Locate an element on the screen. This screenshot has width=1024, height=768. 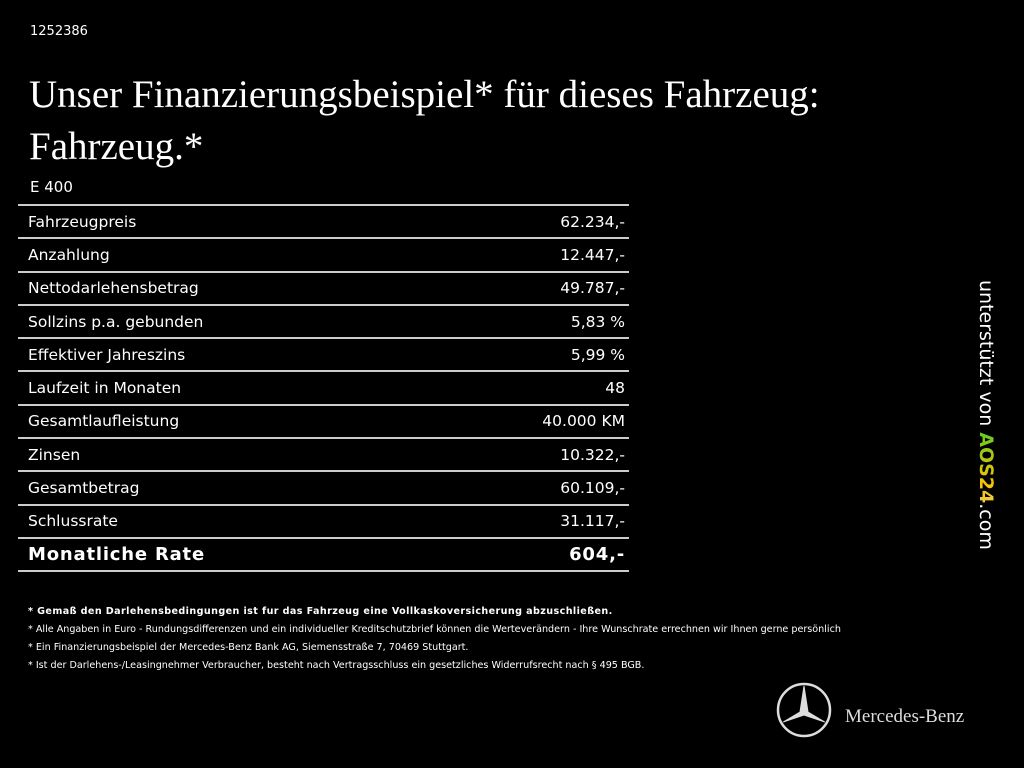
sidebar-suffix: .com is located at coordinates (986, 526).